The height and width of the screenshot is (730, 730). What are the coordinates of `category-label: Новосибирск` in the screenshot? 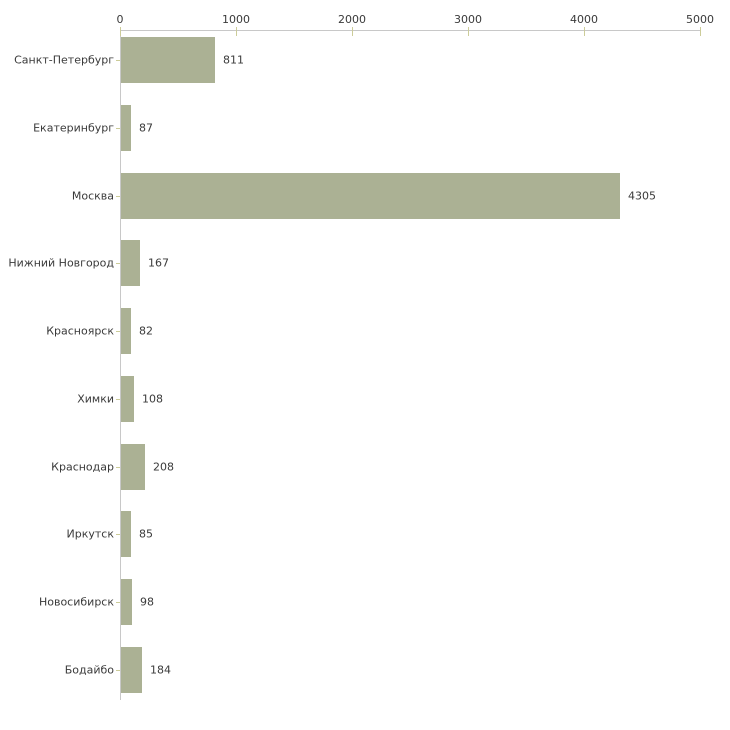 It's located at (76, 602).